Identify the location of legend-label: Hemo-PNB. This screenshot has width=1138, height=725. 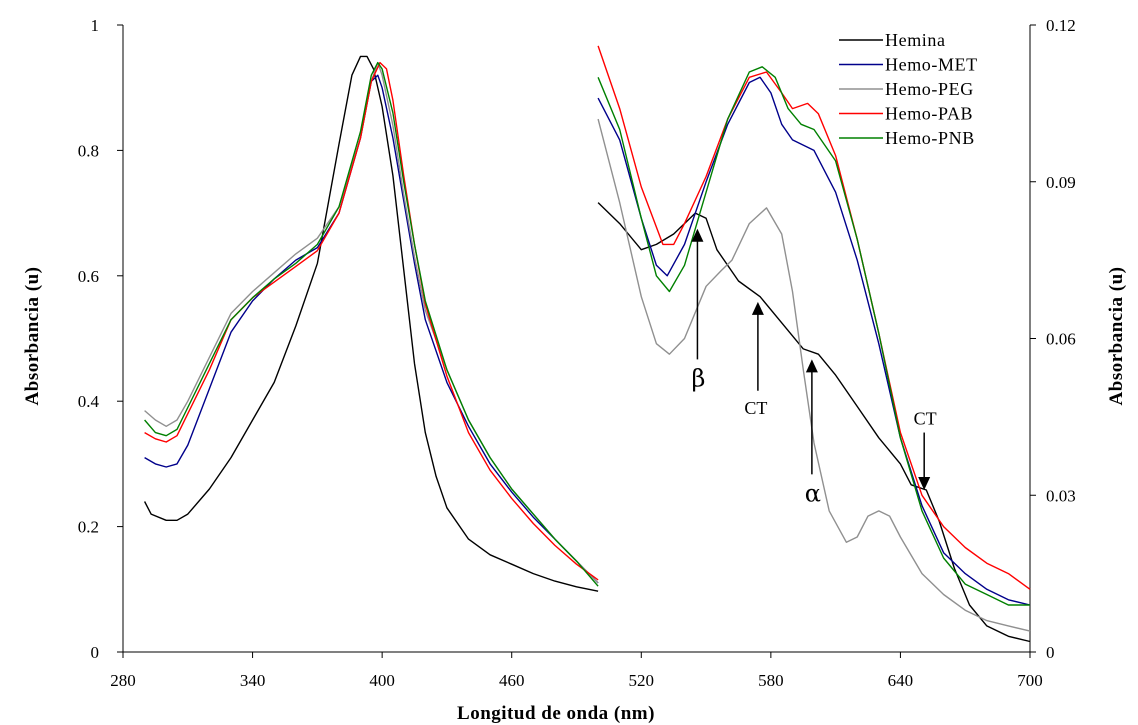
(930, 138).